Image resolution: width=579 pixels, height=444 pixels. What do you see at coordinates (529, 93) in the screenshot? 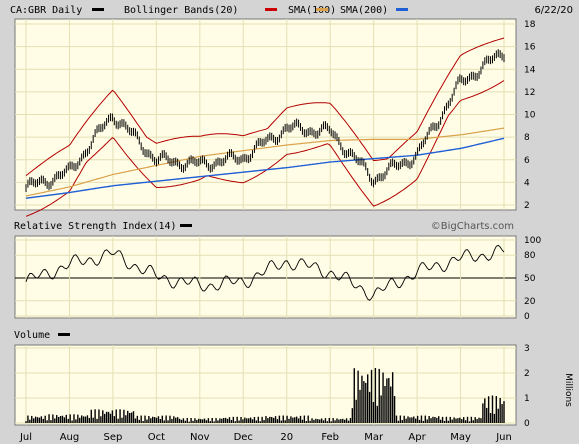
I see `price-tick-label: 12` at bounding box center [529, 93].